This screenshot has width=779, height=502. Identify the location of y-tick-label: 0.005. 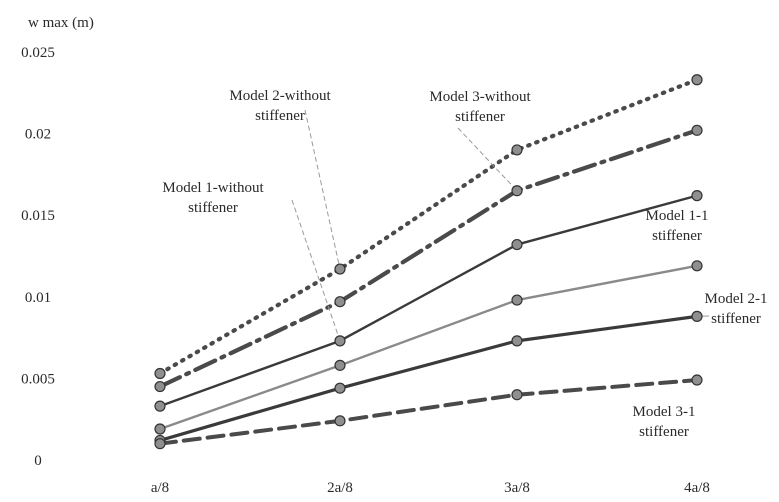
(38, 379).